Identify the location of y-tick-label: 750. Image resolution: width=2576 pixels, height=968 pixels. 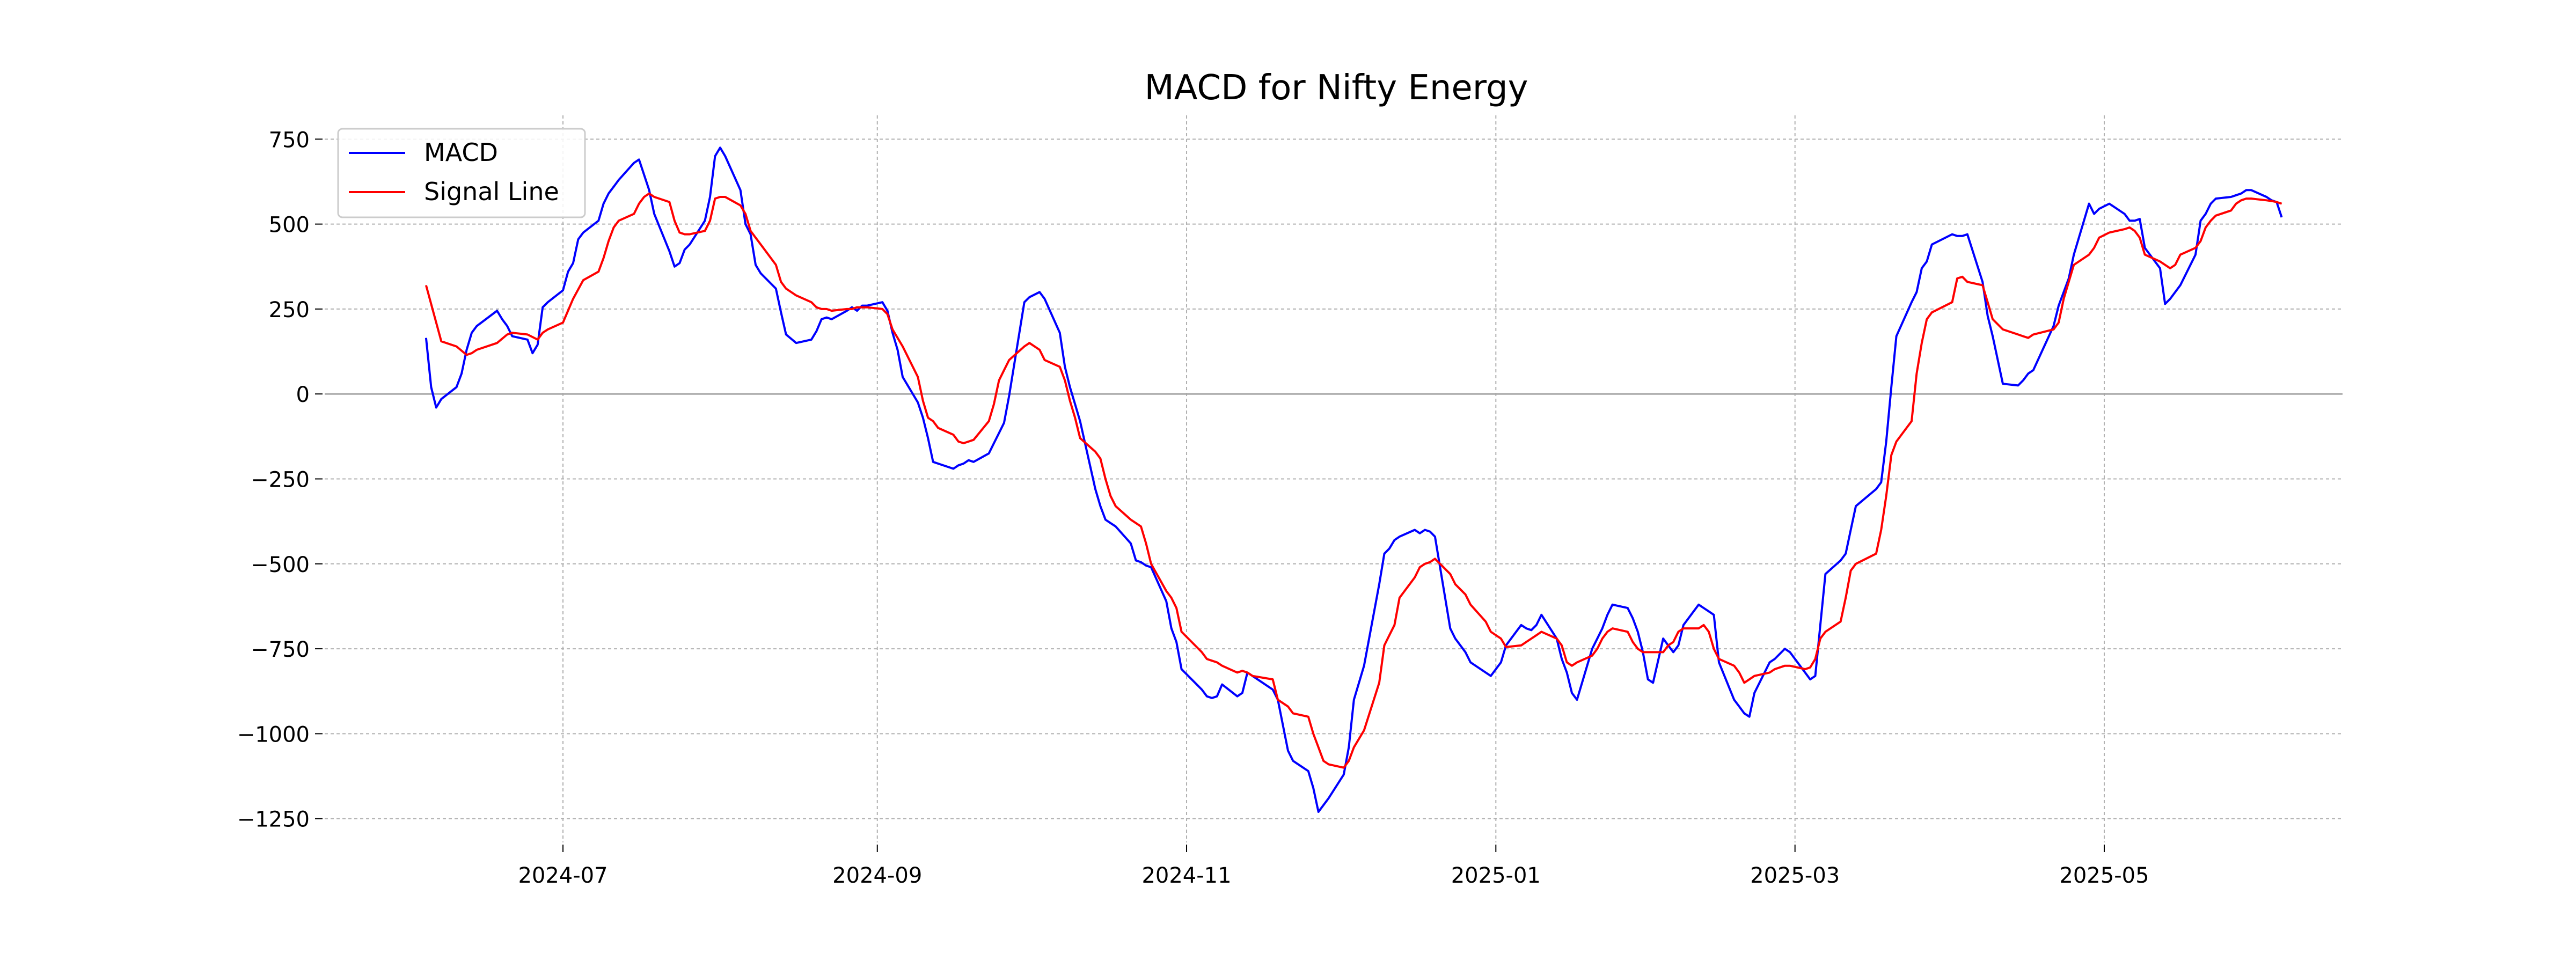
(289, 140).